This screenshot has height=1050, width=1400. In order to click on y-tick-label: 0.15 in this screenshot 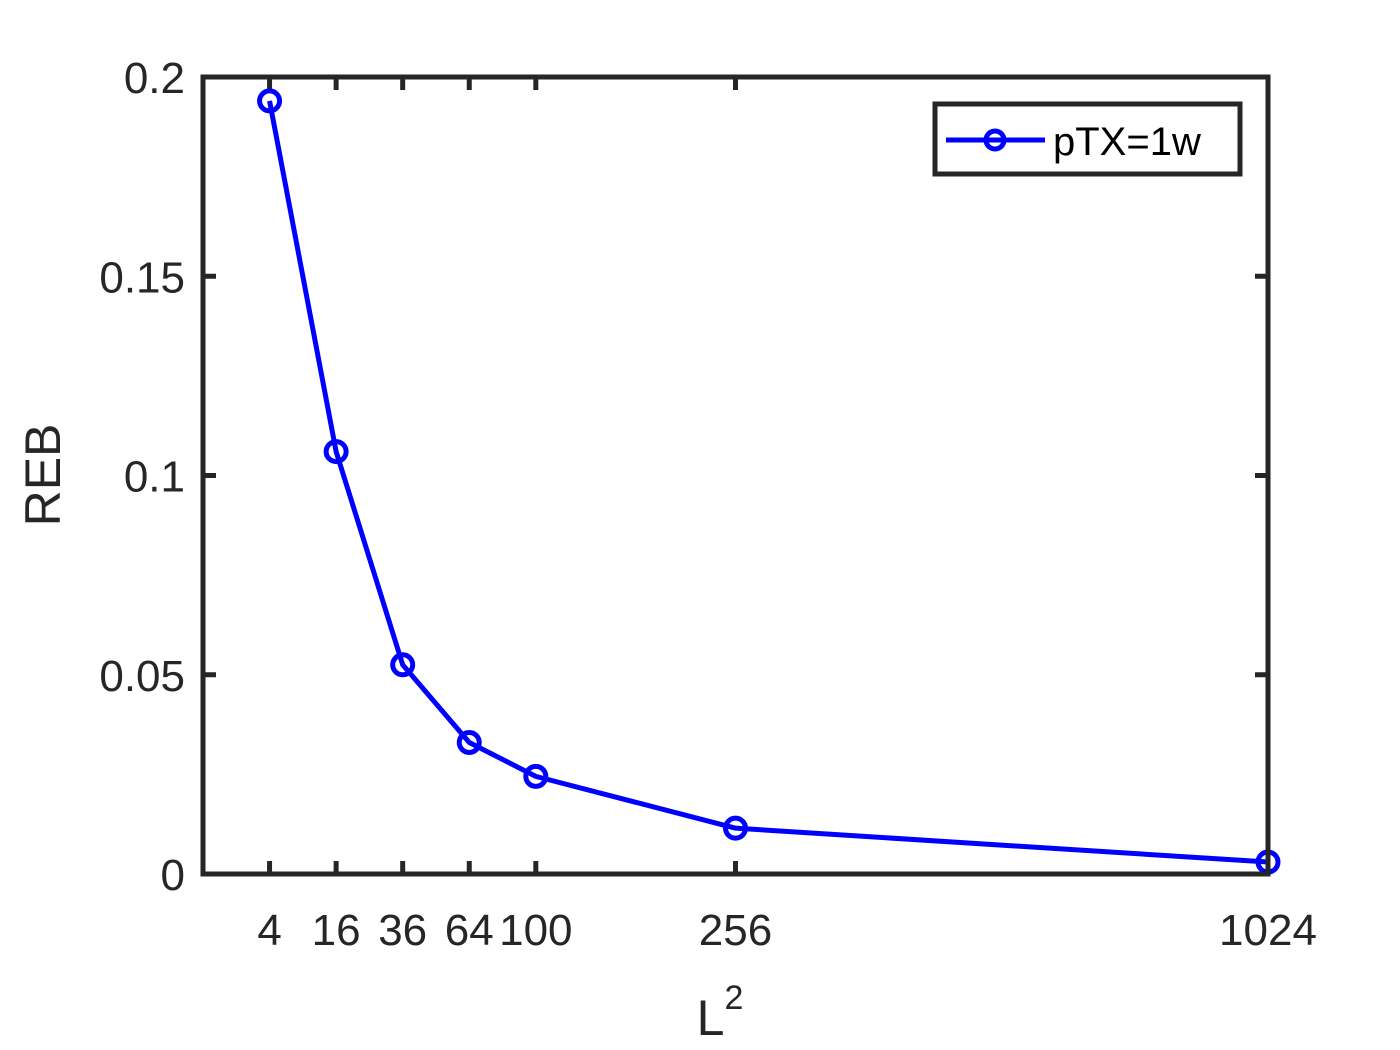, I will do `click(142, 277)`.